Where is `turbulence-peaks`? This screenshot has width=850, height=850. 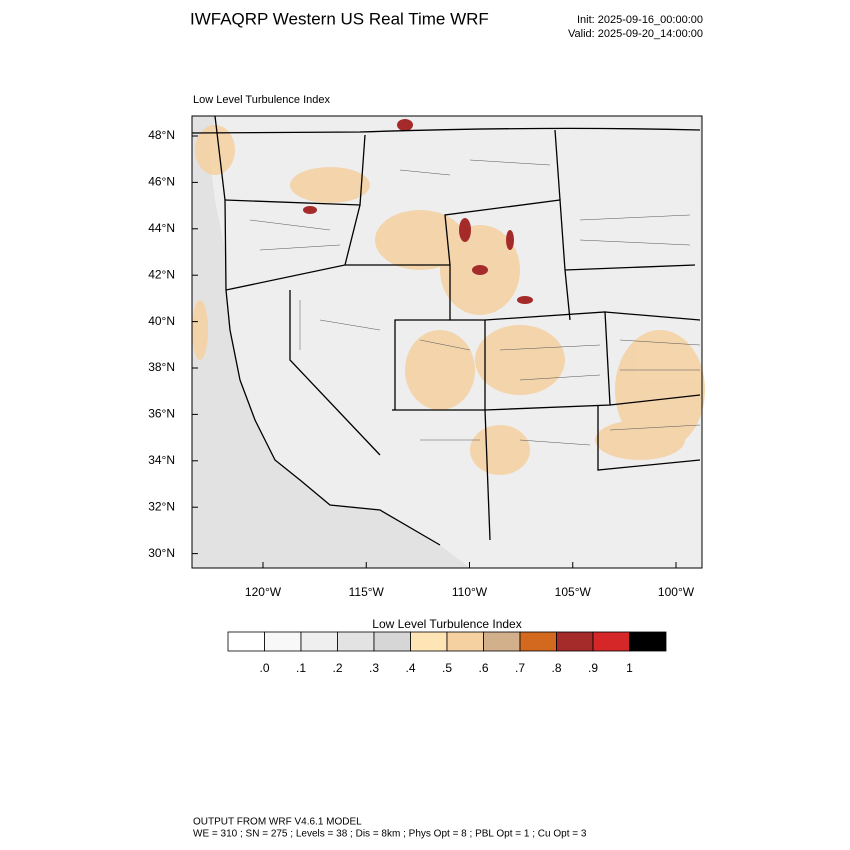
turbulence-peaks is located at coordinates (418, 211).